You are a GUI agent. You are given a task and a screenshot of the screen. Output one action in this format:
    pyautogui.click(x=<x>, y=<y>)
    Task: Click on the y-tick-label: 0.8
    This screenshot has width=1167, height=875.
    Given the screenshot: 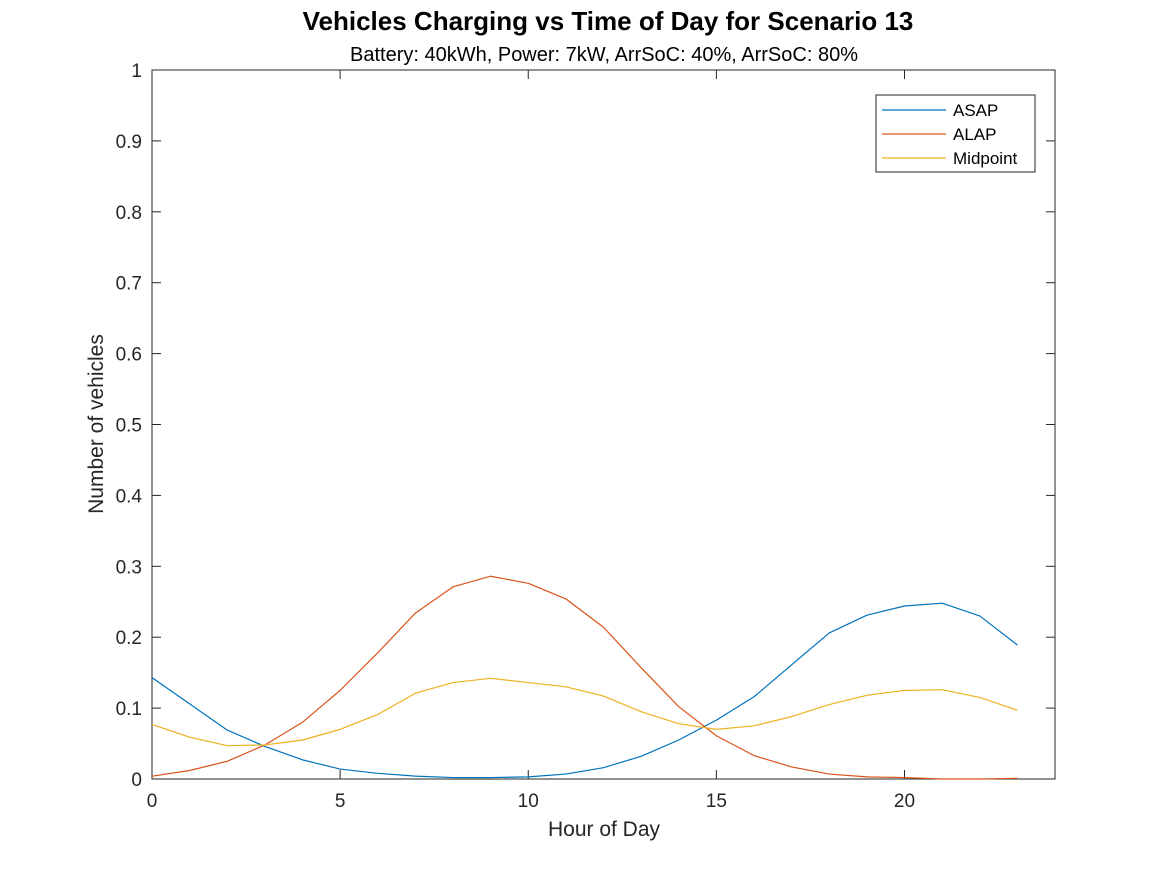 What is the action you would take?
    pyautogui.click(x=129, y=213)
    